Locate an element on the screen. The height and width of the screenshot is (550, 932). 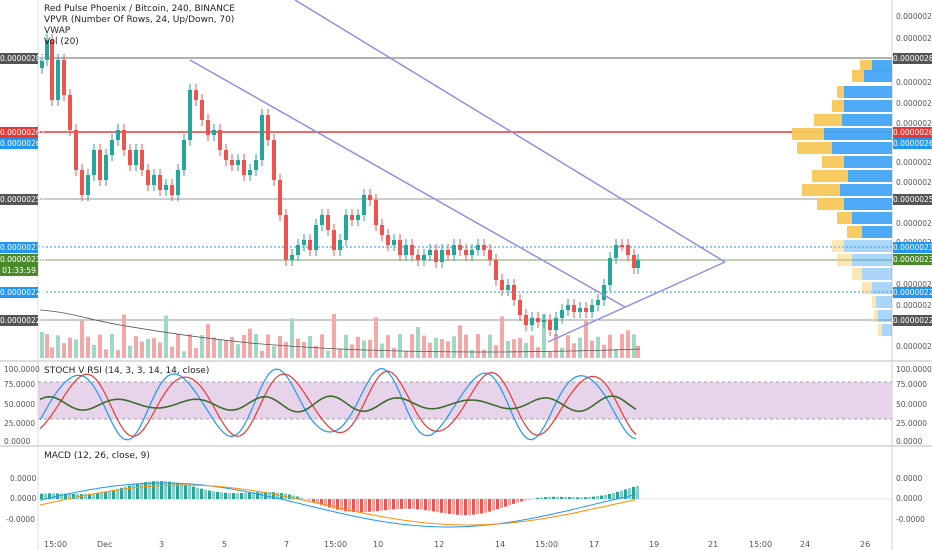
vwap-line is located at coordinates (340, 331).